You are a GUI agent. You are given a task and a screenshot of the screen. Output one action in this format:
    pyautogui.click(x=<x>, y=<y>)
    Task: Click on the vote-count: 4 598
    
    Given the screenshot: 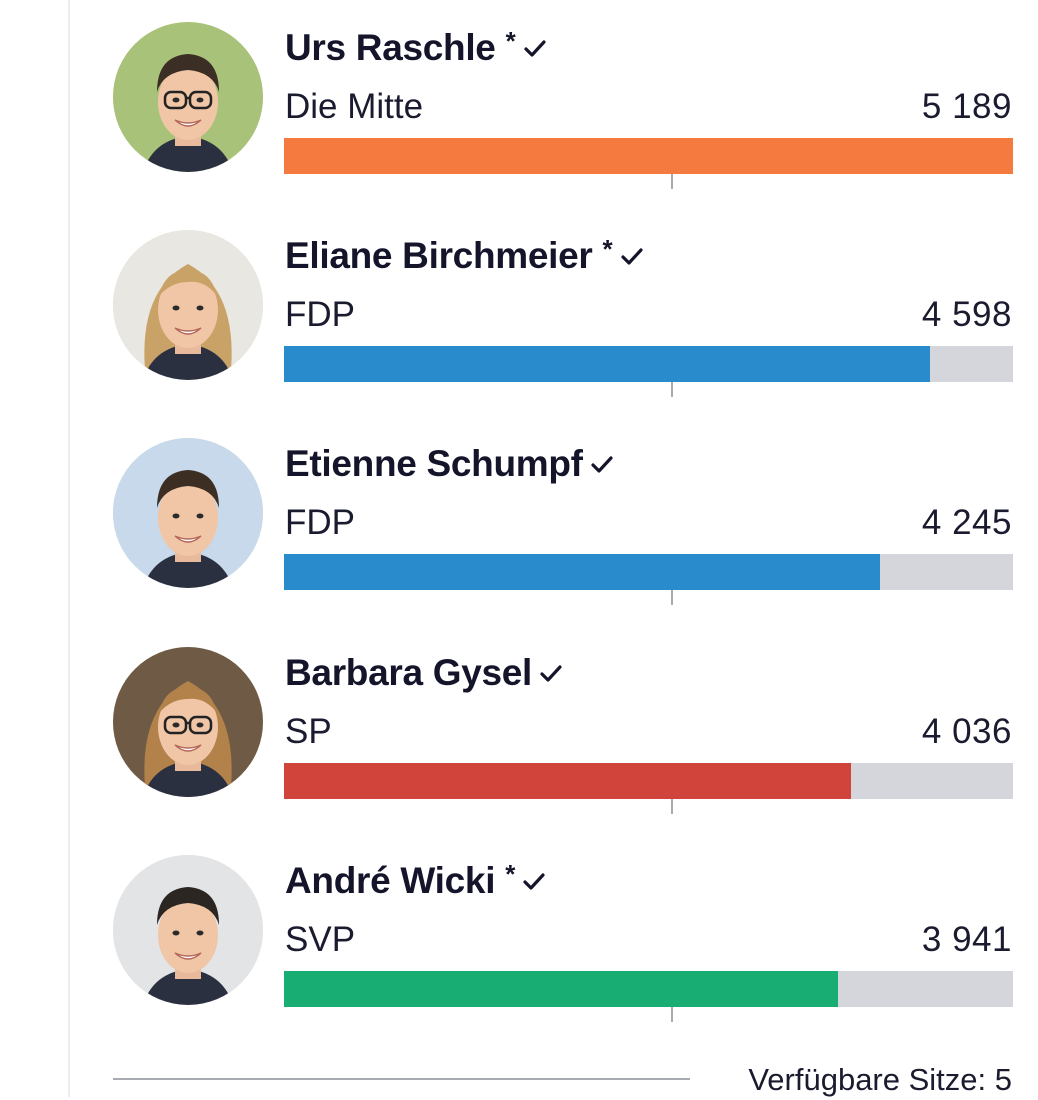 What is the action you would take?
    pyautogui.click(x=966, y=314)
    